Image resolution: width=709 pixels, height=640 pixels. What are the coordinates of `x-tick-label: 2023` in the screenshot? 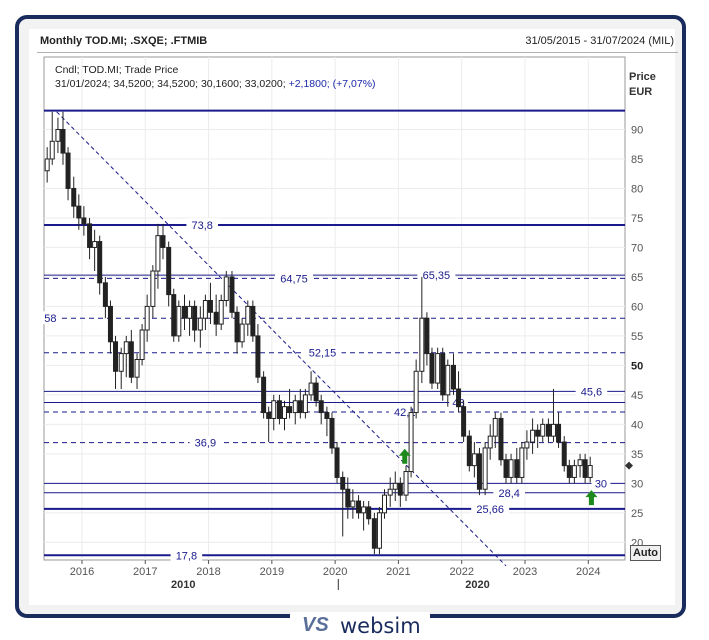 It's located at (525, 572).